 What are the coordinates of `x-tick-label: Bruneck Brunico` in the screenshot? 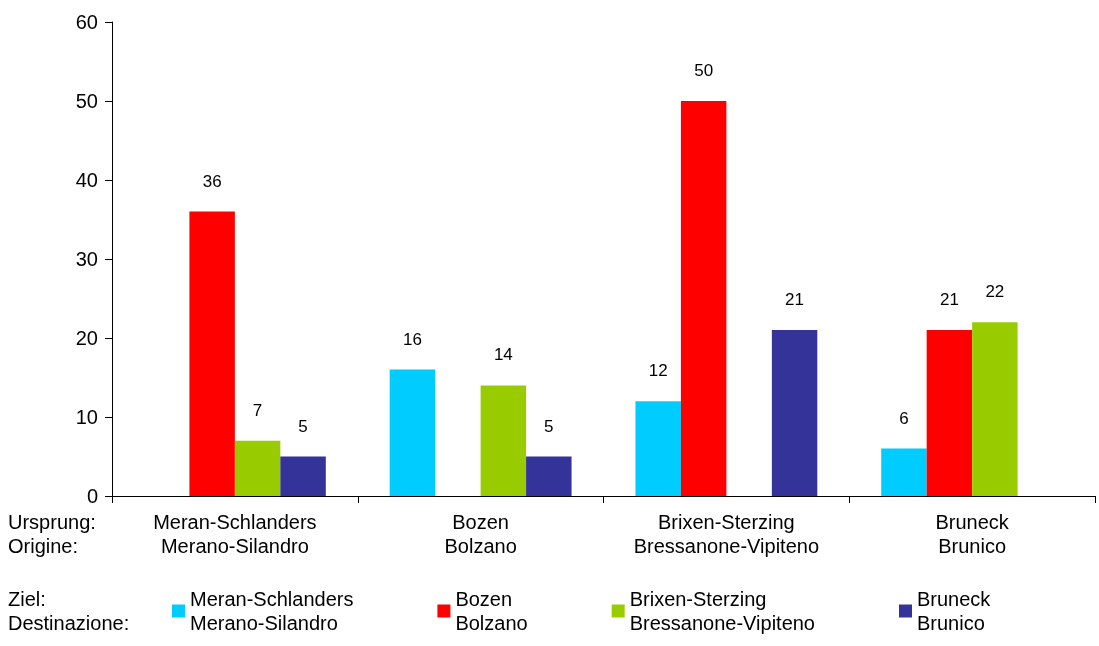 It's located at (972, 534).